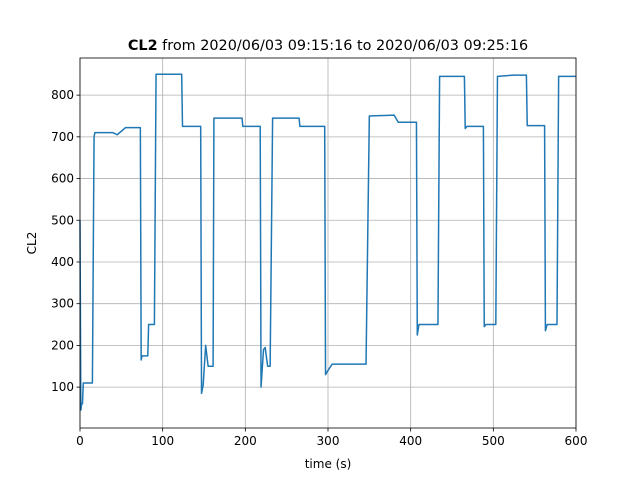 The width and height of the screenshot is (640, 480). I want to click on x-tick-label: 300, so click(328, 441).